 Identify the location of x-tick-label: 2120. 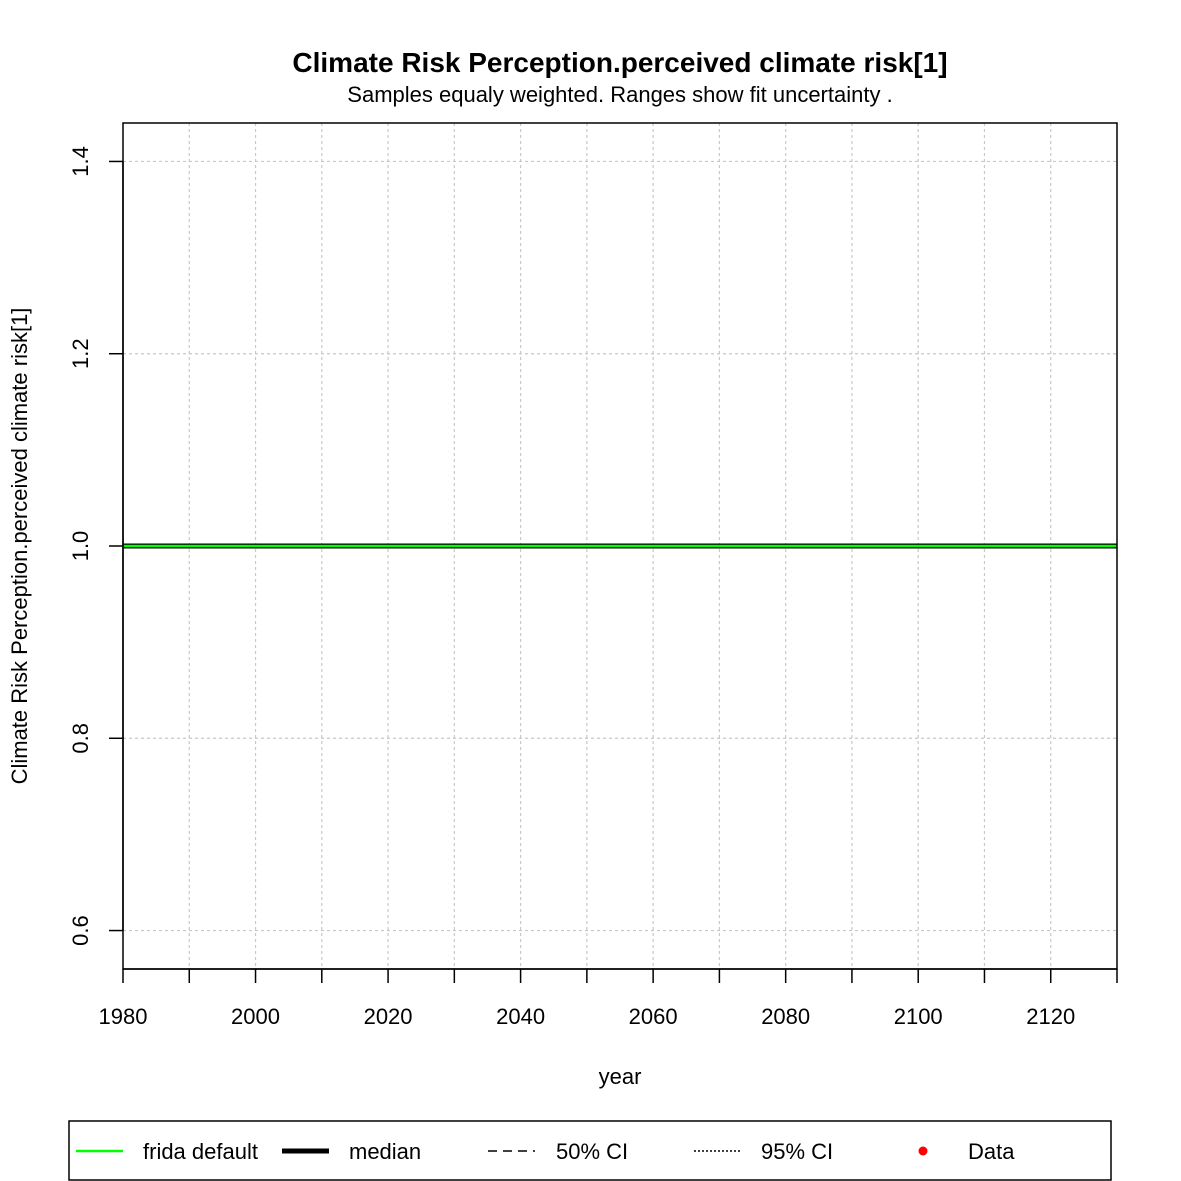
(1050, 1016).